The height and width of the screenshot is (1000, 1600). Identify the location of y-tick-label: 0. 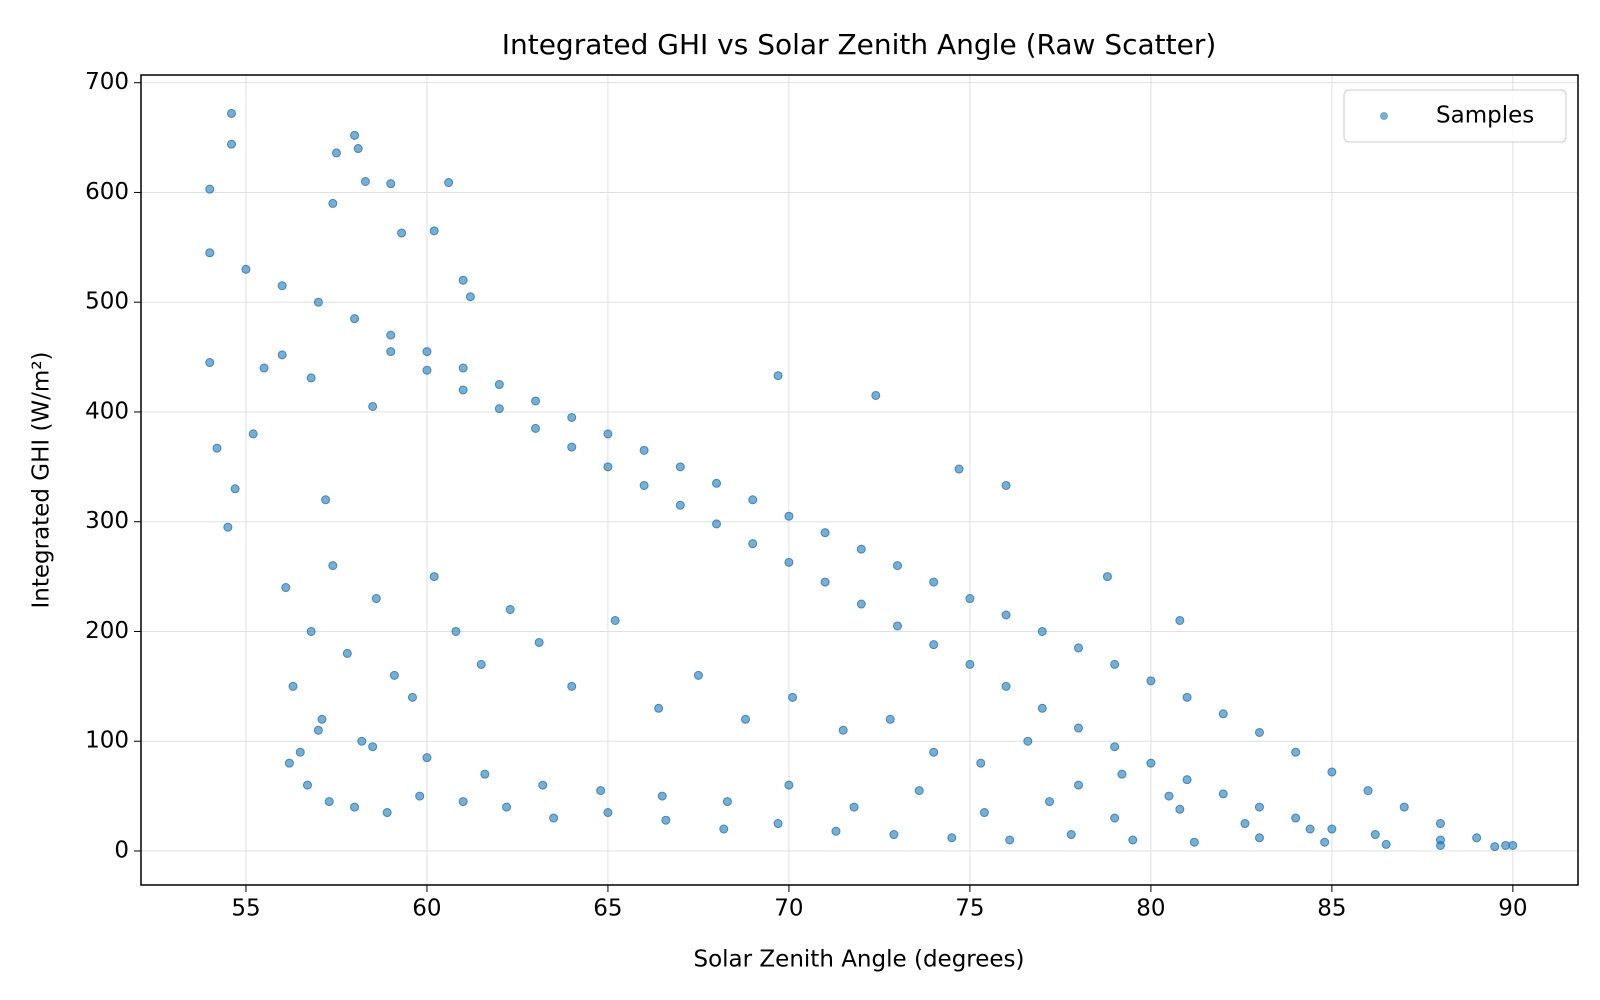
(121, 850).